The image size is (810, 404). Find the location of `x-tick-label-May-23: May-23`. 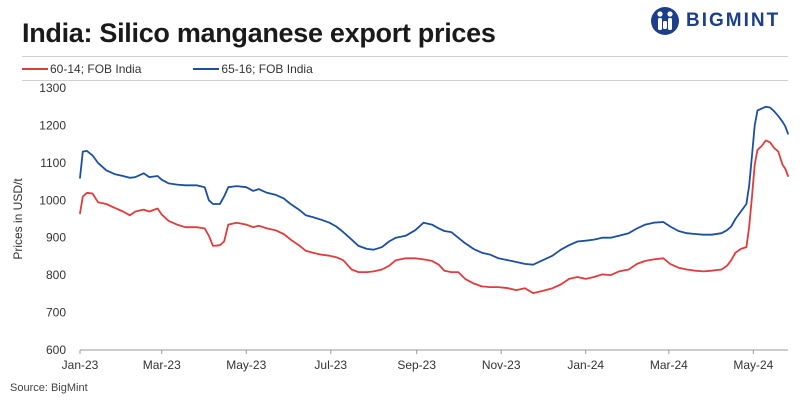

x-tick-label-May-23: May-23 is located at coordinates (246, 365).